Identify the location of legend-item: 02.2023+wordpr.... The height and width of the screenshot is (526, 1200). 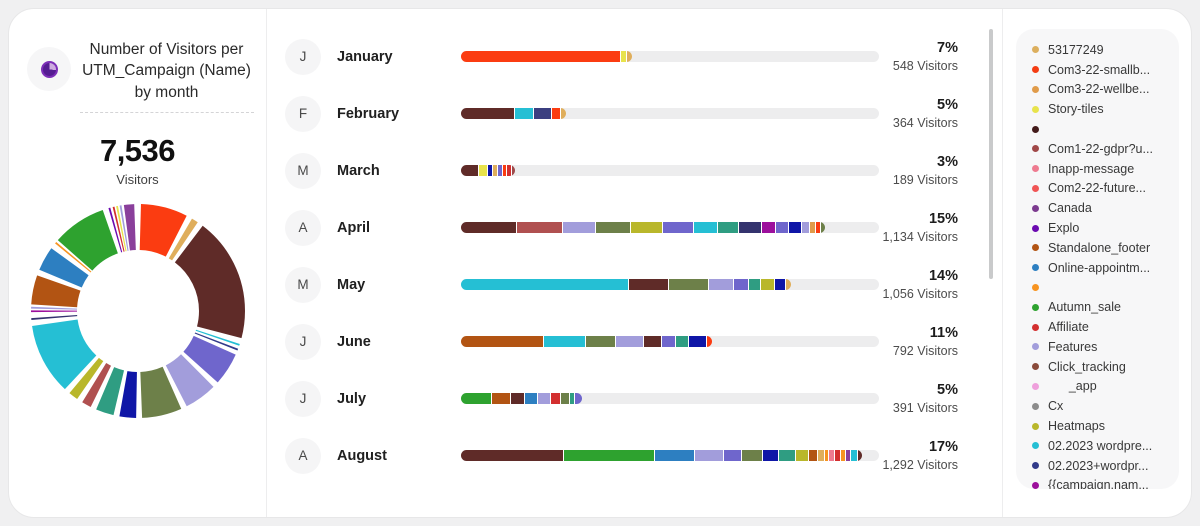
(1105, 466).